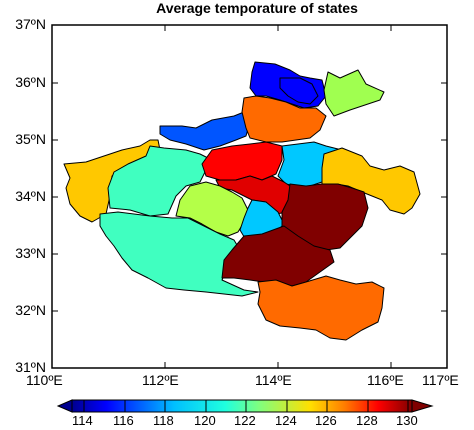 The width and height of the screenshot is (474, 430). Describe the element at coordinates (326, 420) in the screenshot. I see `colorbar-tick-label: 126` at that location.